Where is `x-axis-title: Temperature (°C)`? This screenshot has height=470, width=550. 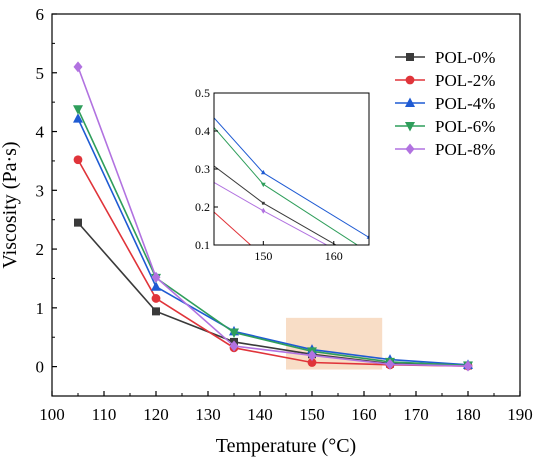 x-axis-title: Temperature (°C) is located at coordinates (286, 446).